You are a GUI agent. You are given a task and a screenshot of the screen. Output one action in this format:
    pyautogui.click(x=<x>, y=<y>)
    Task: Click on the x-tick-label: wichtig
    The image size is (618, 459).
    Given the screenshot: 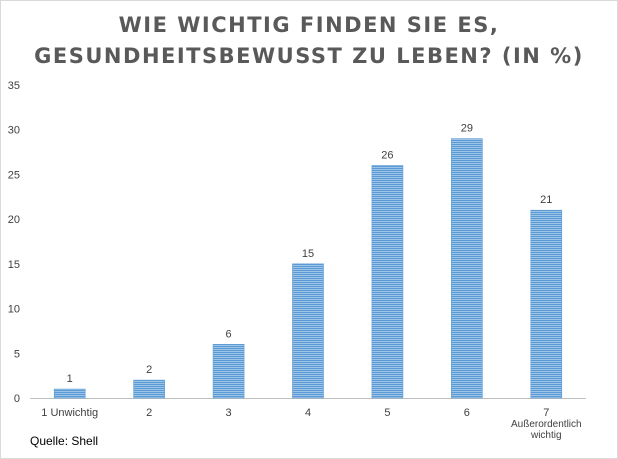 What is the action you would take?
    pyautogui.click(x=546, y=435)
    